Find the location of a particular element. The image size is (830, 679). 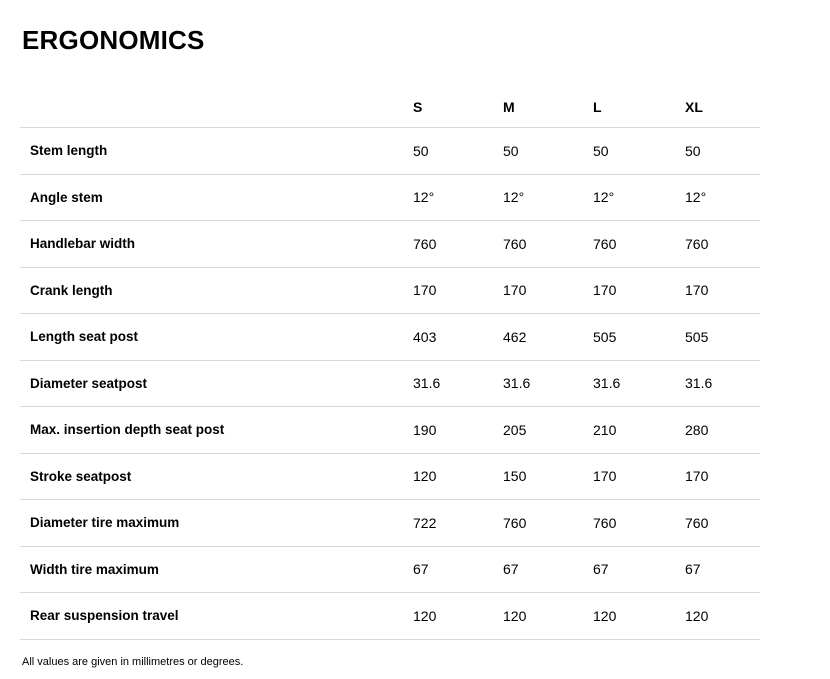

row-label: Crank length is located at coordinates (211, 291).